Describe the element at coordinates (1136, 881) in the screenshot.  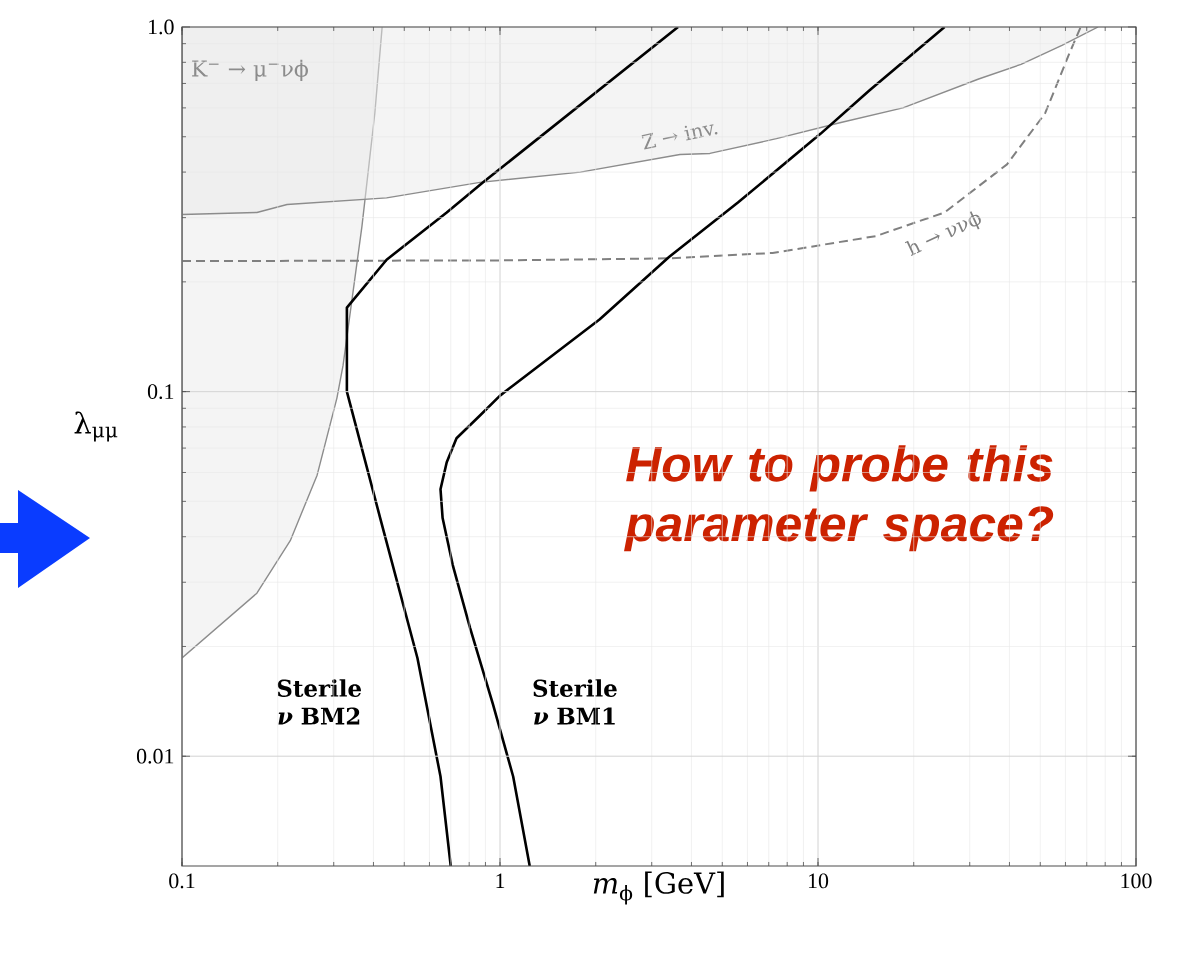
I see `x-tick-label: 100` at that location.